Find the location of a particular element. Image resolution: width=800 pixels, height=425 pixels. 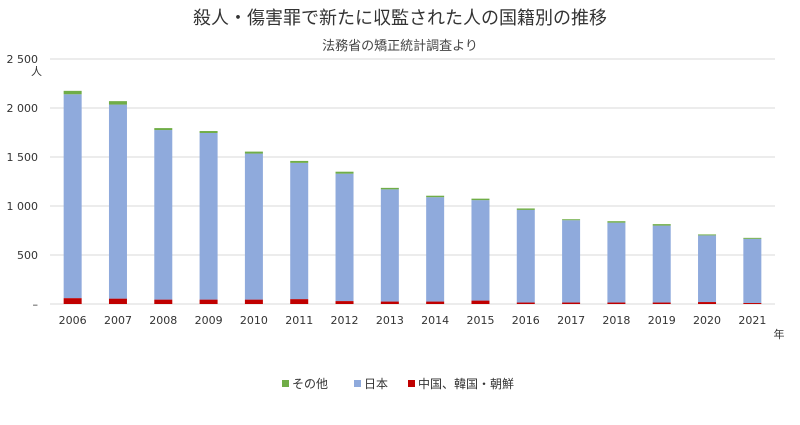

bar-segment-0-2018 is located at coordinates (616, 303).